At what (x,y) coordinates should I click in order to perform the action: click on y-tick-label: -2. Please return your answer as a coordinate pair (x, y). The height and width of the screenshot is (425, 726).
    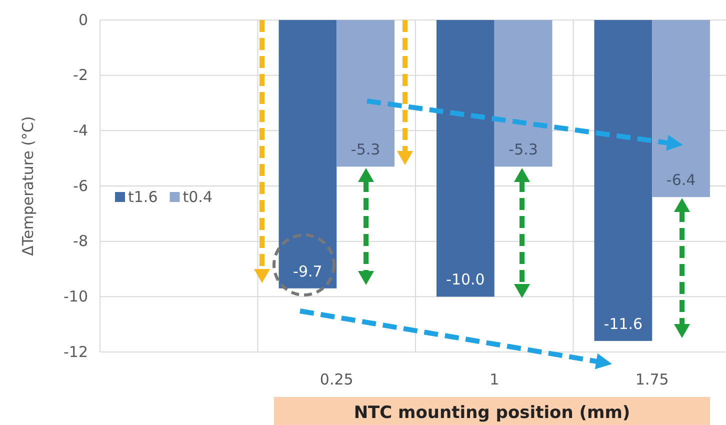
    Looking at the image, I should click on (80, 75).